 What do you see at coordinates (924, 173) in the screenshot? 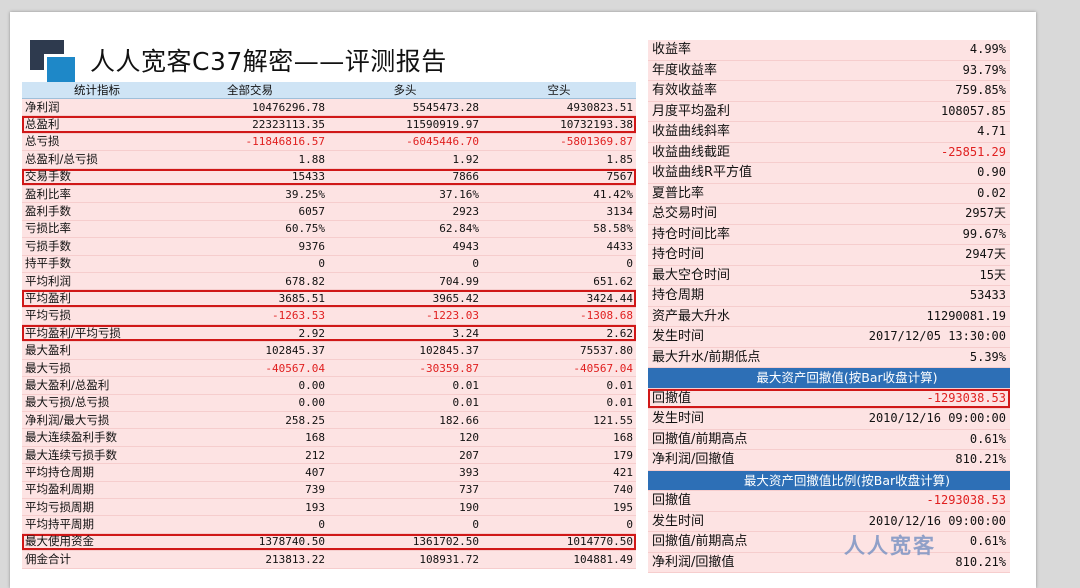
I see `metric-value: 0.90` at bounding box center [924, 173].